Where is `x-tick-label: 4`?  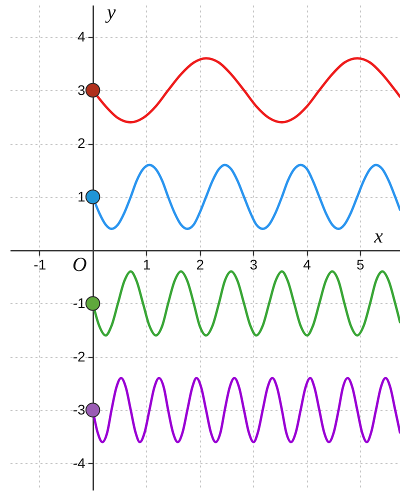
x-tick-label: 4 is located at coordinates (307, 264).